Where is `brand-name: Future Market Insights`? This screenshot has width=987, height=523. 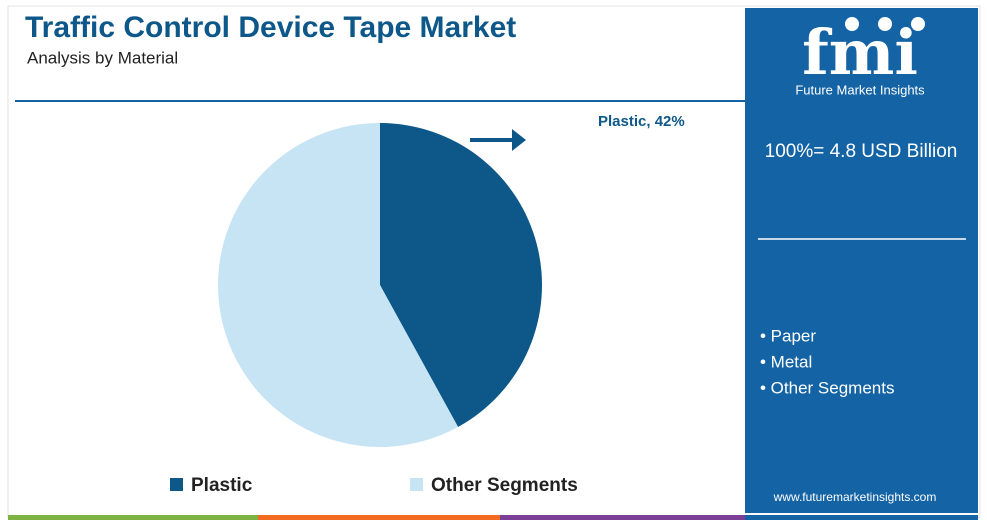 brand-name: Future Market Insights is located at coordinates (860, 89).